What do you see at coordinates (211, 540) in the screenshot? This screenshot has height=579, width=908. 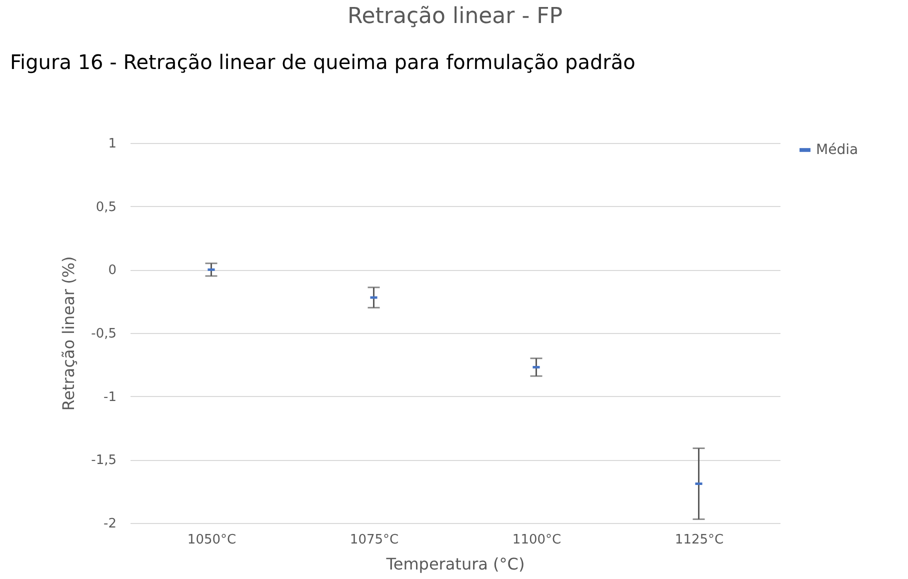 I see `x-tick-label: 1050°C` at bounding box center [211, 540].